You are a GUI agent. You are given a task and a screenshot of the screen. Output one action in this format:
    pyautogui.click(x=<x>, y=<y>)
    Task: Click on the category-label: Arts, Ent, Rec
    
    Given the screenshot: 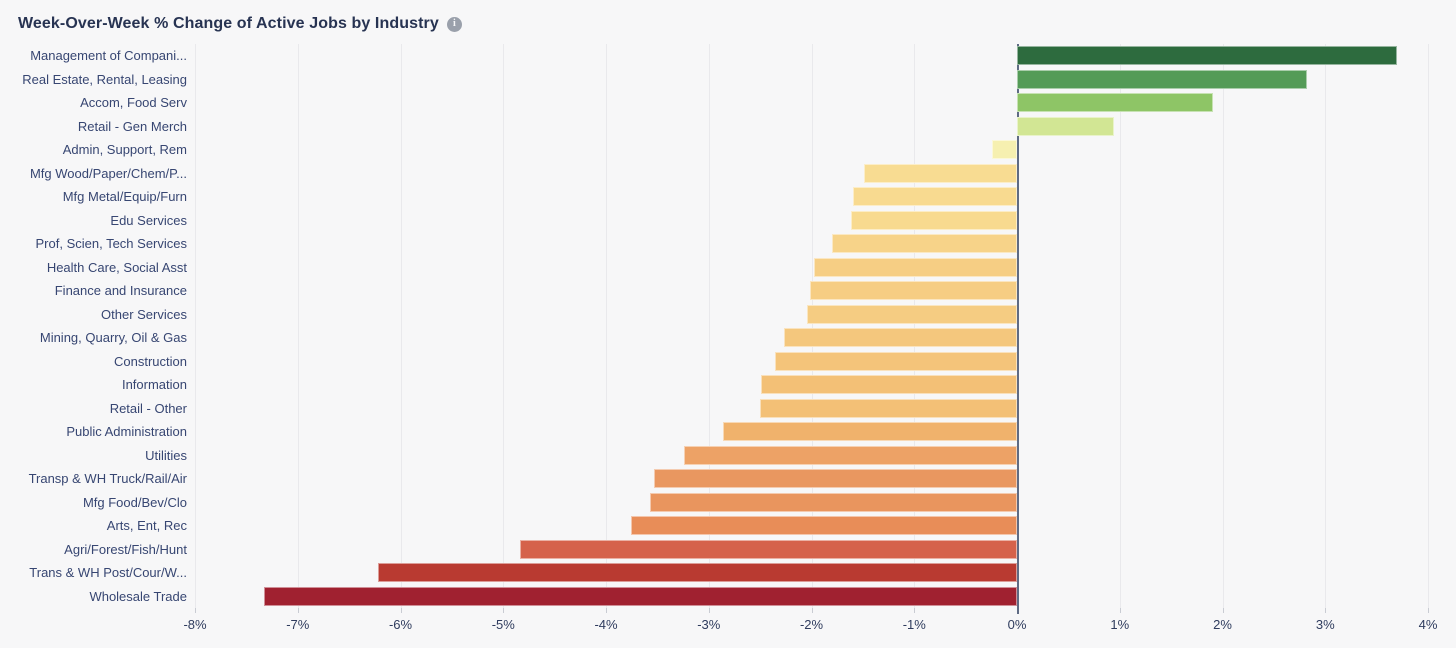 What is the action you would take?
    pyautogui.click(x=146, y=526)
    